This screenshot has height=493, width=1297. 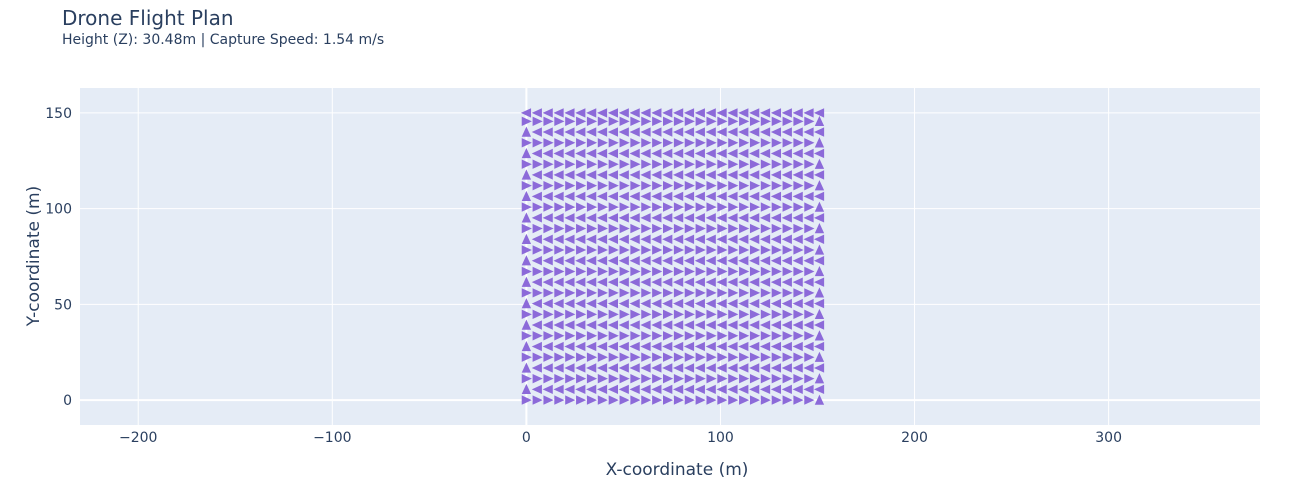 What do you see at coordinates (138, 438) in the screenshot?
I see `x-tick-label: −200` at bounding box center [138, 438].